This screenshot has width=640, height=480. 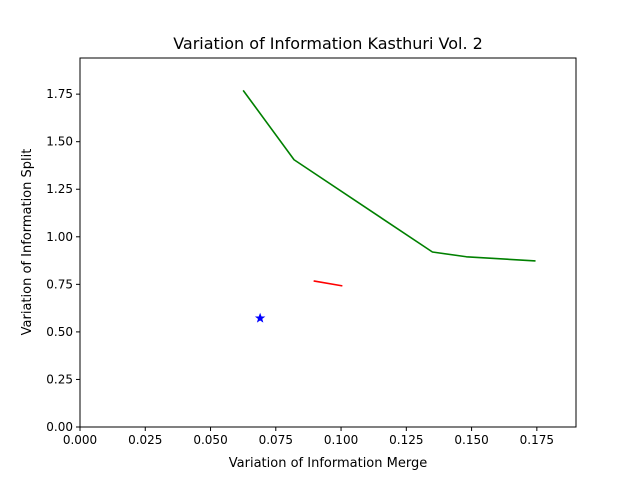 What do you see at coordinates (406, 440) in the screenshot?
I see `x-tick-label: 0.125` at bounding box center [406, 440].